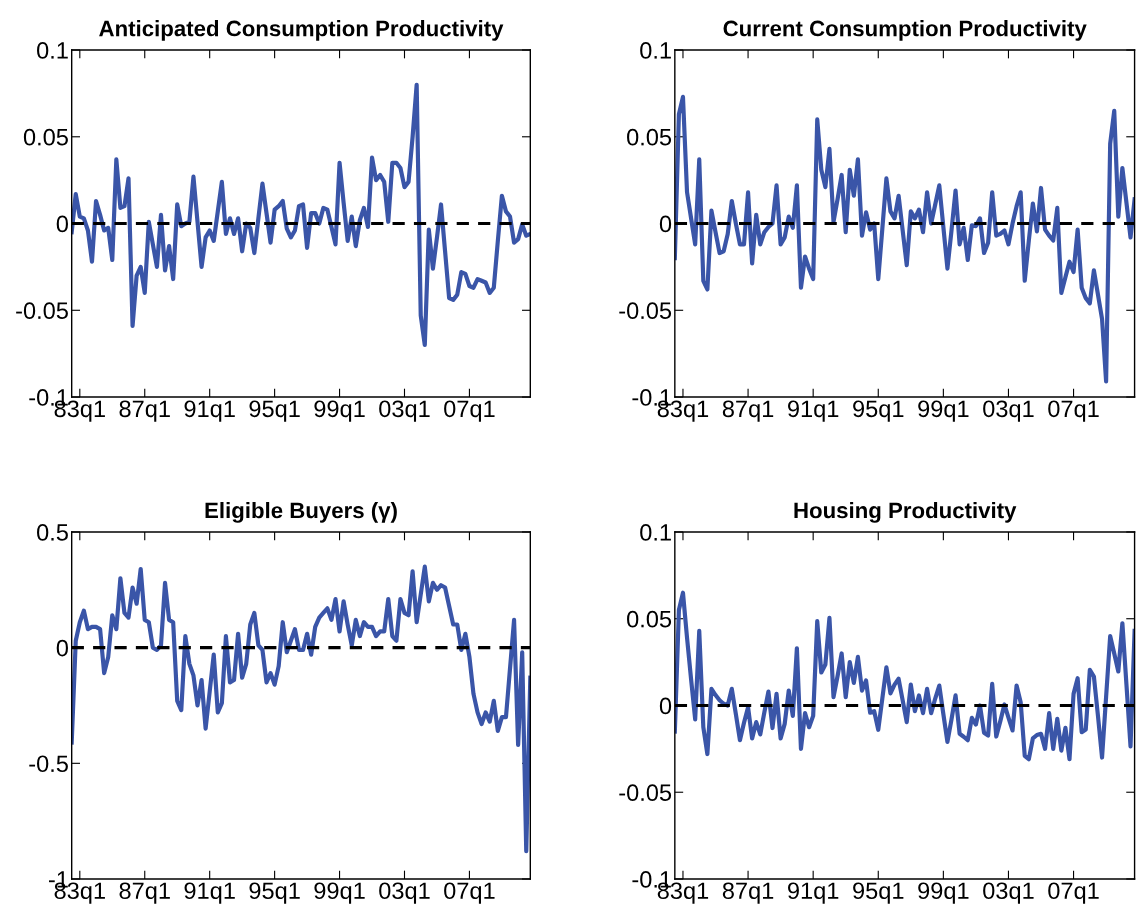 Image resolution: width=1138 pixels, height=918 pixels. I want to click on chart-title: Eligible Buyers (γ), so click(301, 512).